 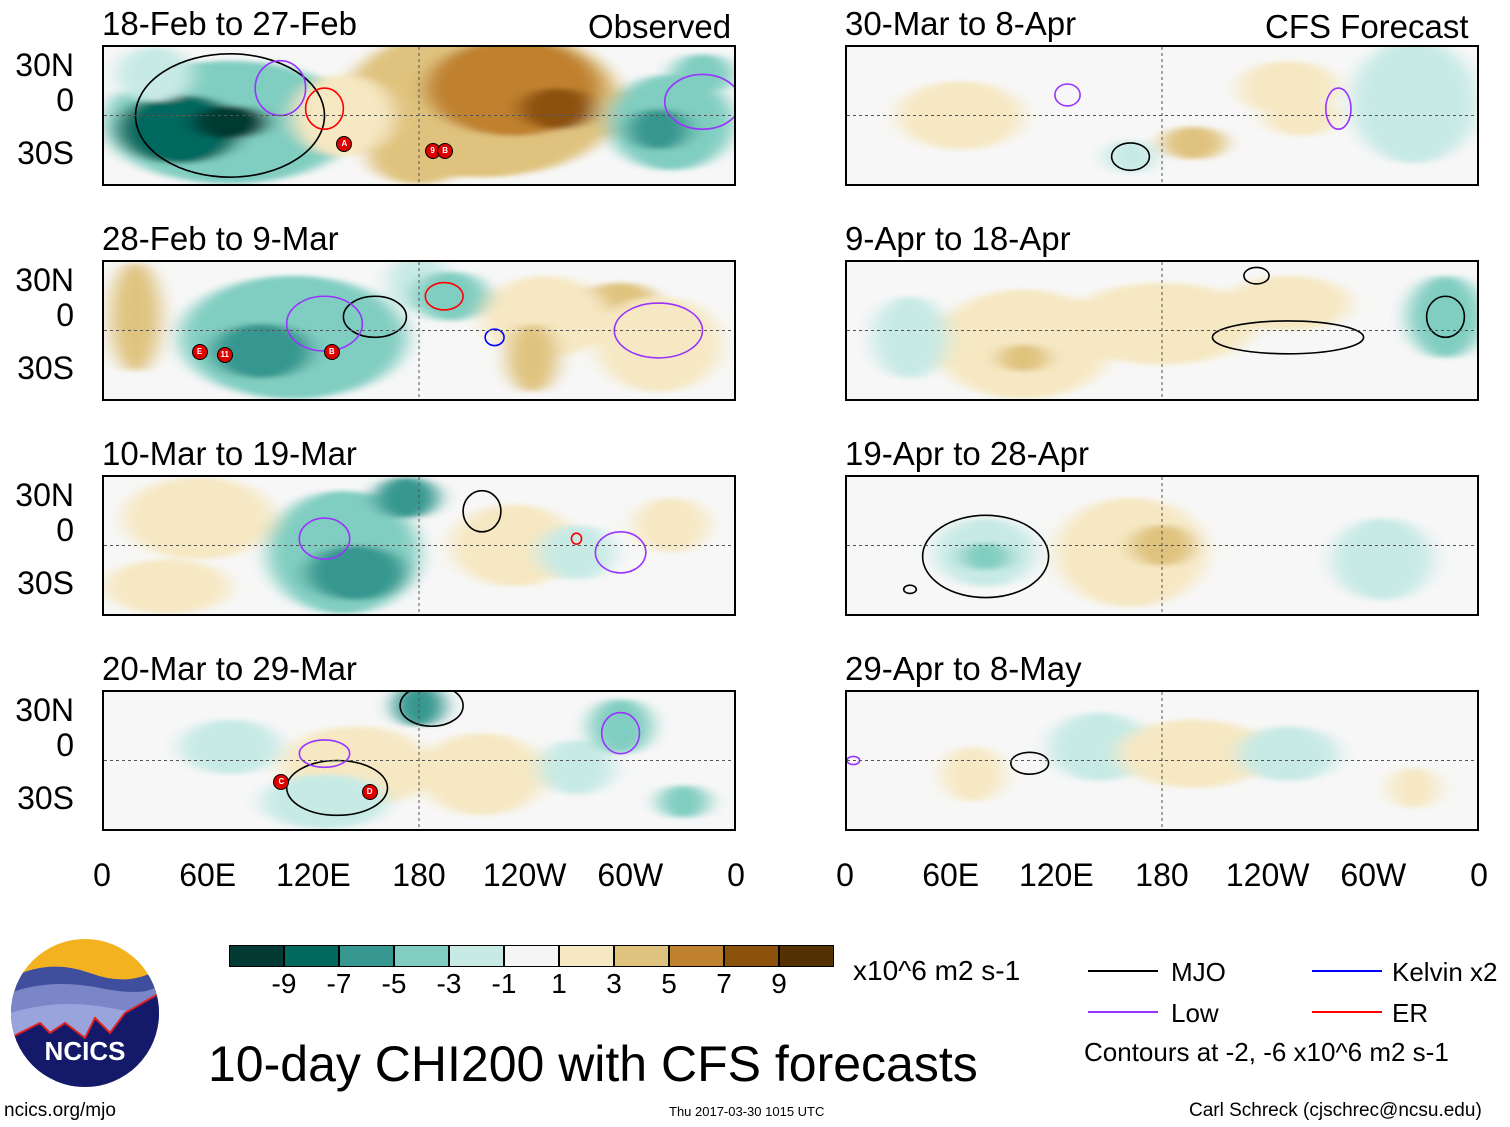 What do you see at coordinates (344, 143) in the screenshot?
I see `storm-marker: A` at bounding box center [344, 143].